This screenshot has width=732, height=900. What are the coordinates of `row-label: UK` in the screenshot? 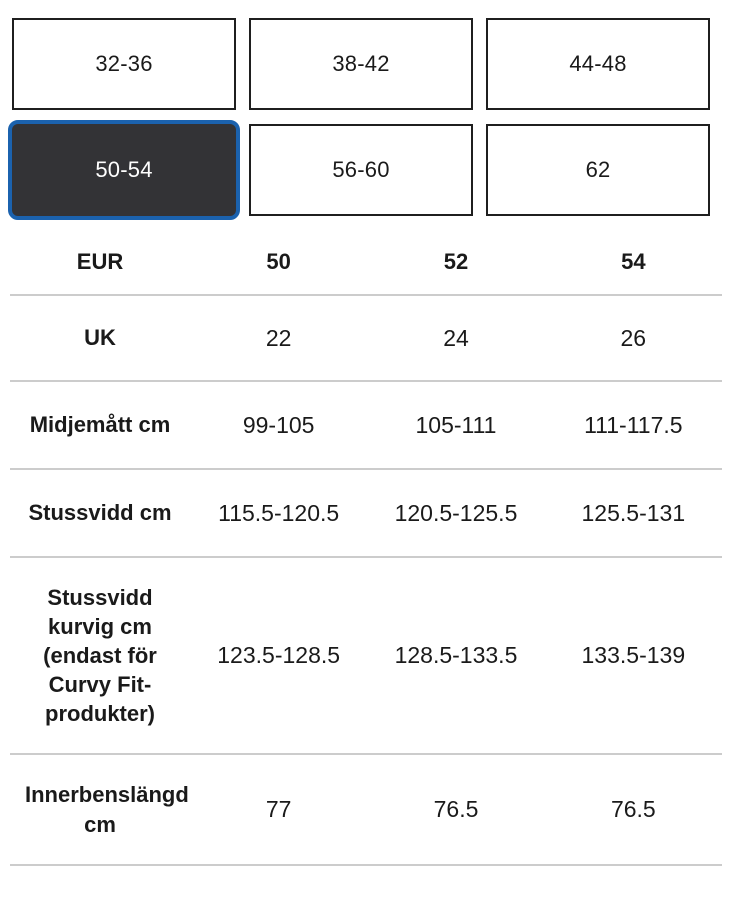 It's located at (100, 338).